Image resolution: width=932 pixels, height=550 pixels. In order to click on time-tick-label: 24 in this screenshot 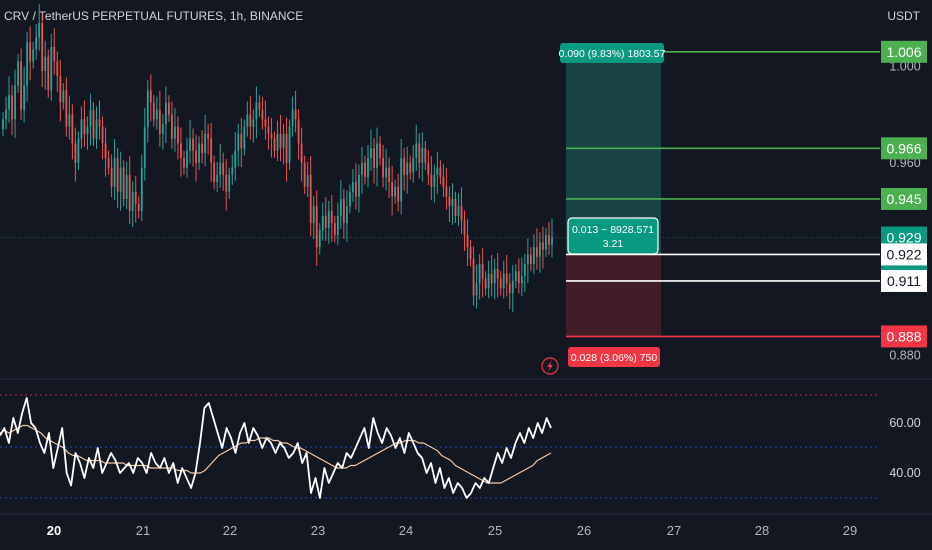, I will do `click(406, 530)`.